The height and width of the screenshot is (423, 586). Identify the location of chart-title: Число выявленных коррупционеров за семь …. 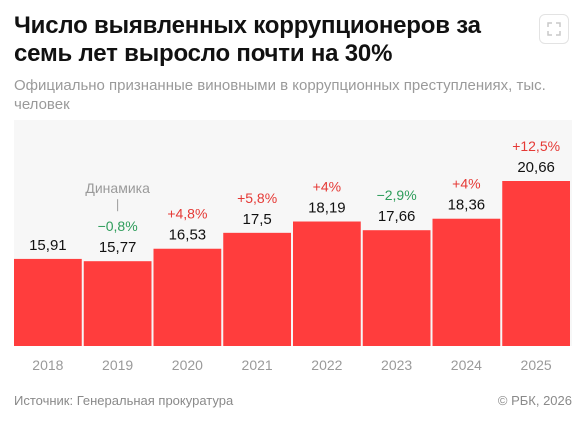
(247, 39).